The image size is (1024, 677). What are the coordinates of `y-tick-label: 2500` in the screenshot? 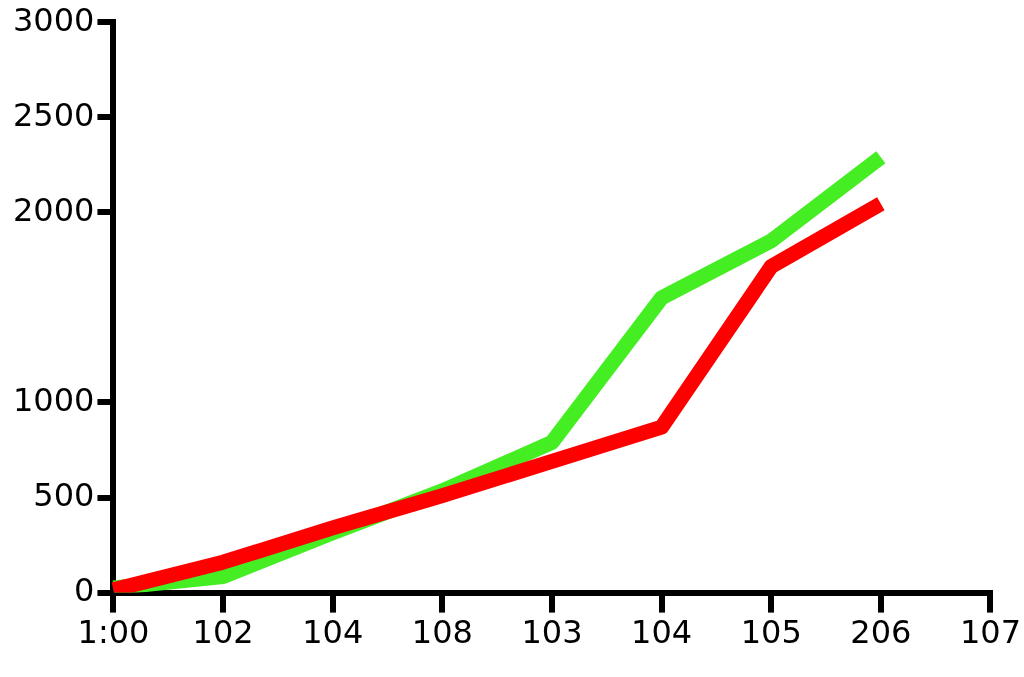 It's located at (54, 114).